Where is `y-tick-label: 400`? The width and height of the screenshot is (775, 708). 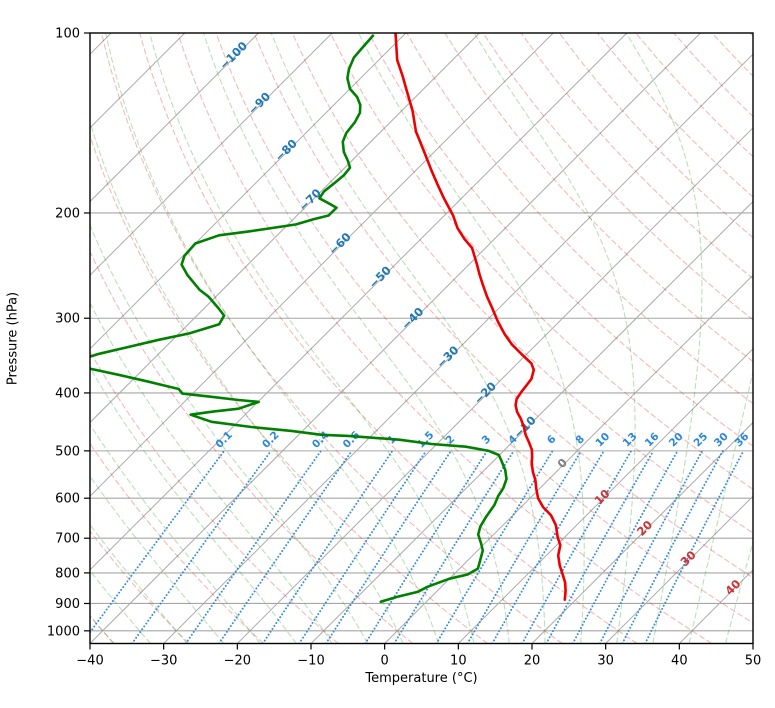 y-tick-label: 400 is located at coordinates (67, 393).